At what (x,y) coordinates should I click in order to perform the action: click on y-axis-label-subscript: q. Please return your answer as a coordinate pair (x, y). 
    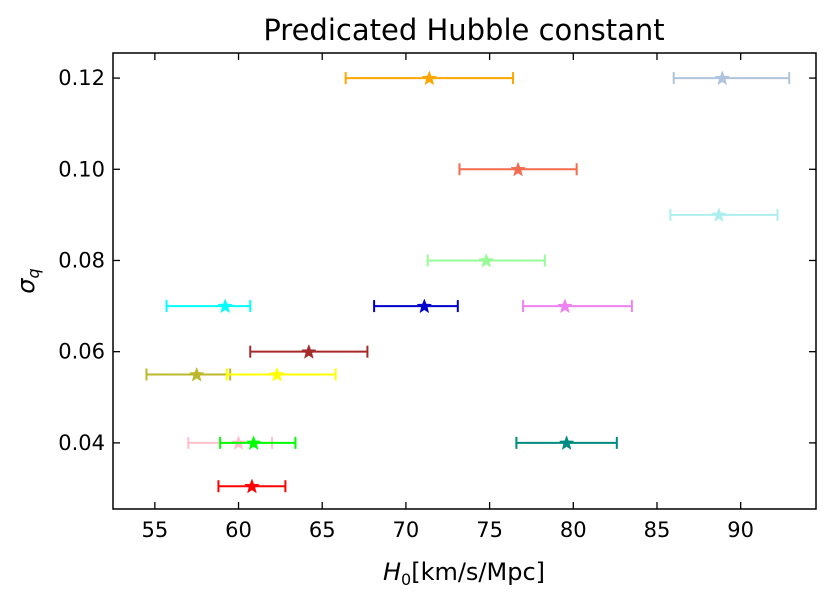
    Looking at the image, I should click on (33, 273).